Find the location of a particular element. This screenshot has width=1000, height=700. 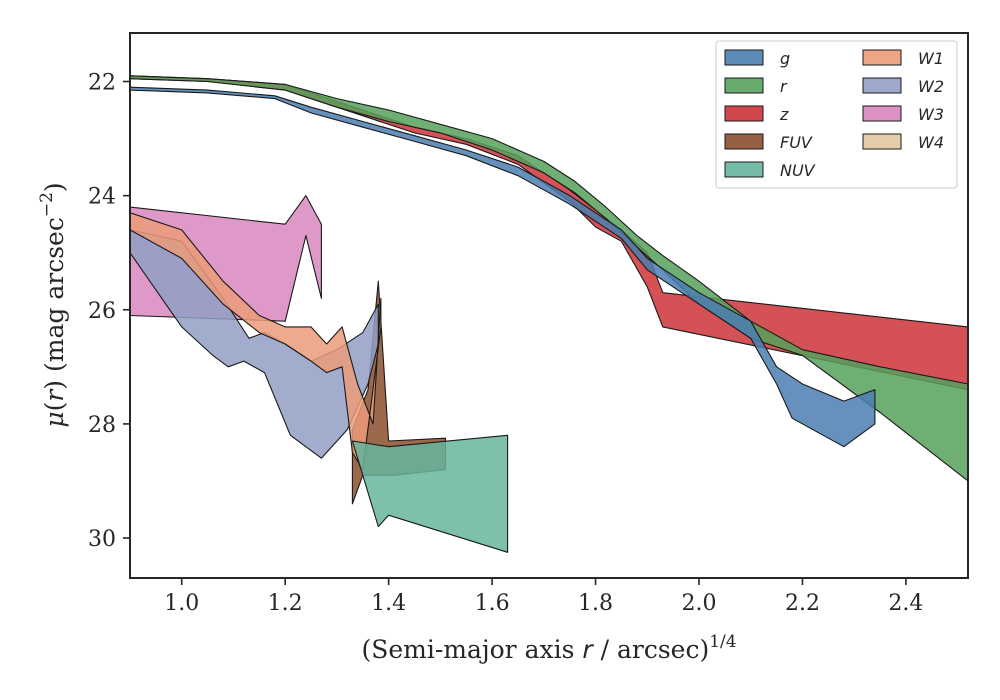

x-axis-label-mid: / arcsec) is located at coordinates (651, 649).